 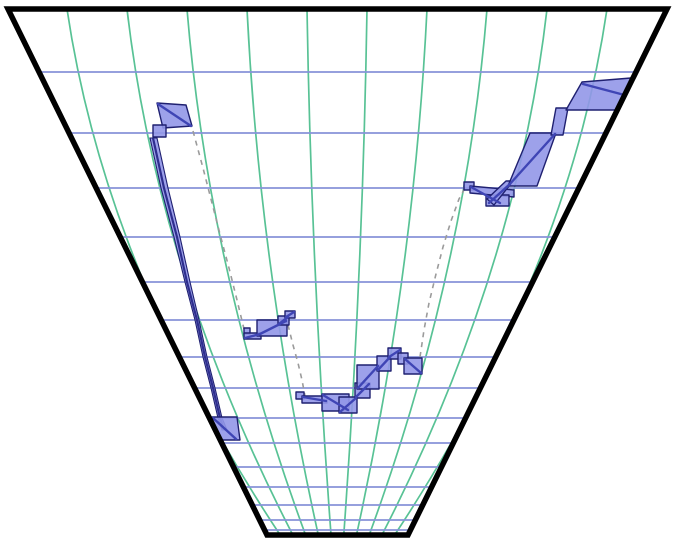 I want to click on right-staircase-step, so click(x=559, y=121).